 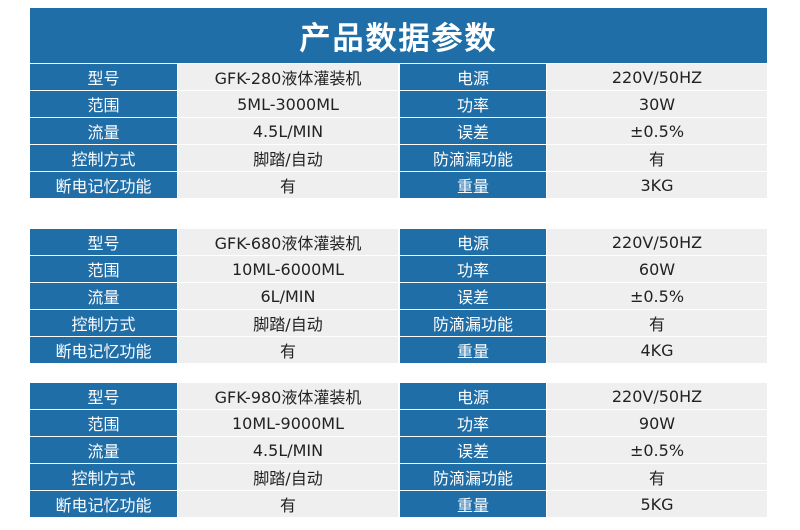 What do you see at coordinates (288, 396) in the screenshot?
I see `spec-value: GFK-980液体灌装机` at bounding box center [288, 396].